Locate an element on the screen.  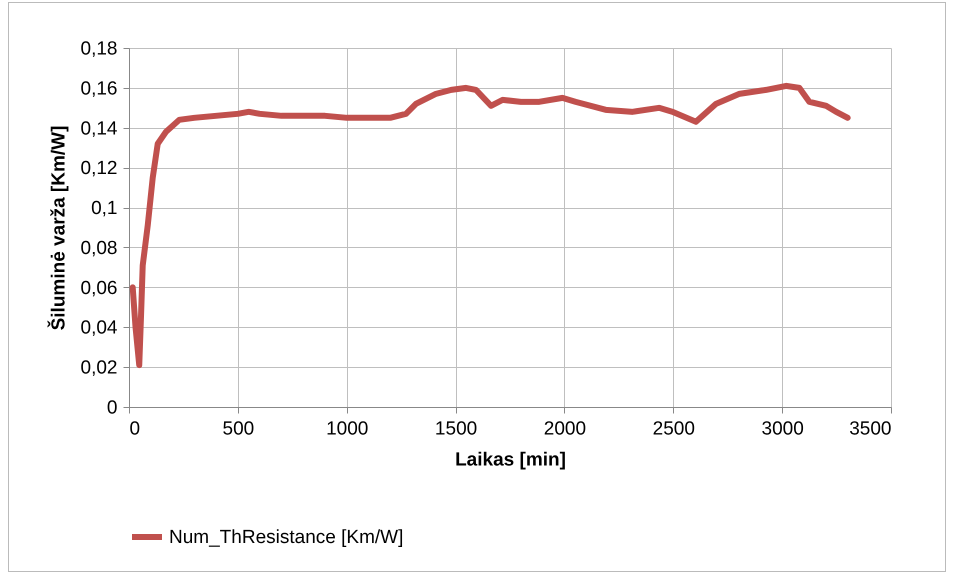
x-tick-label: 2000 is located at coordinates (565, 429).